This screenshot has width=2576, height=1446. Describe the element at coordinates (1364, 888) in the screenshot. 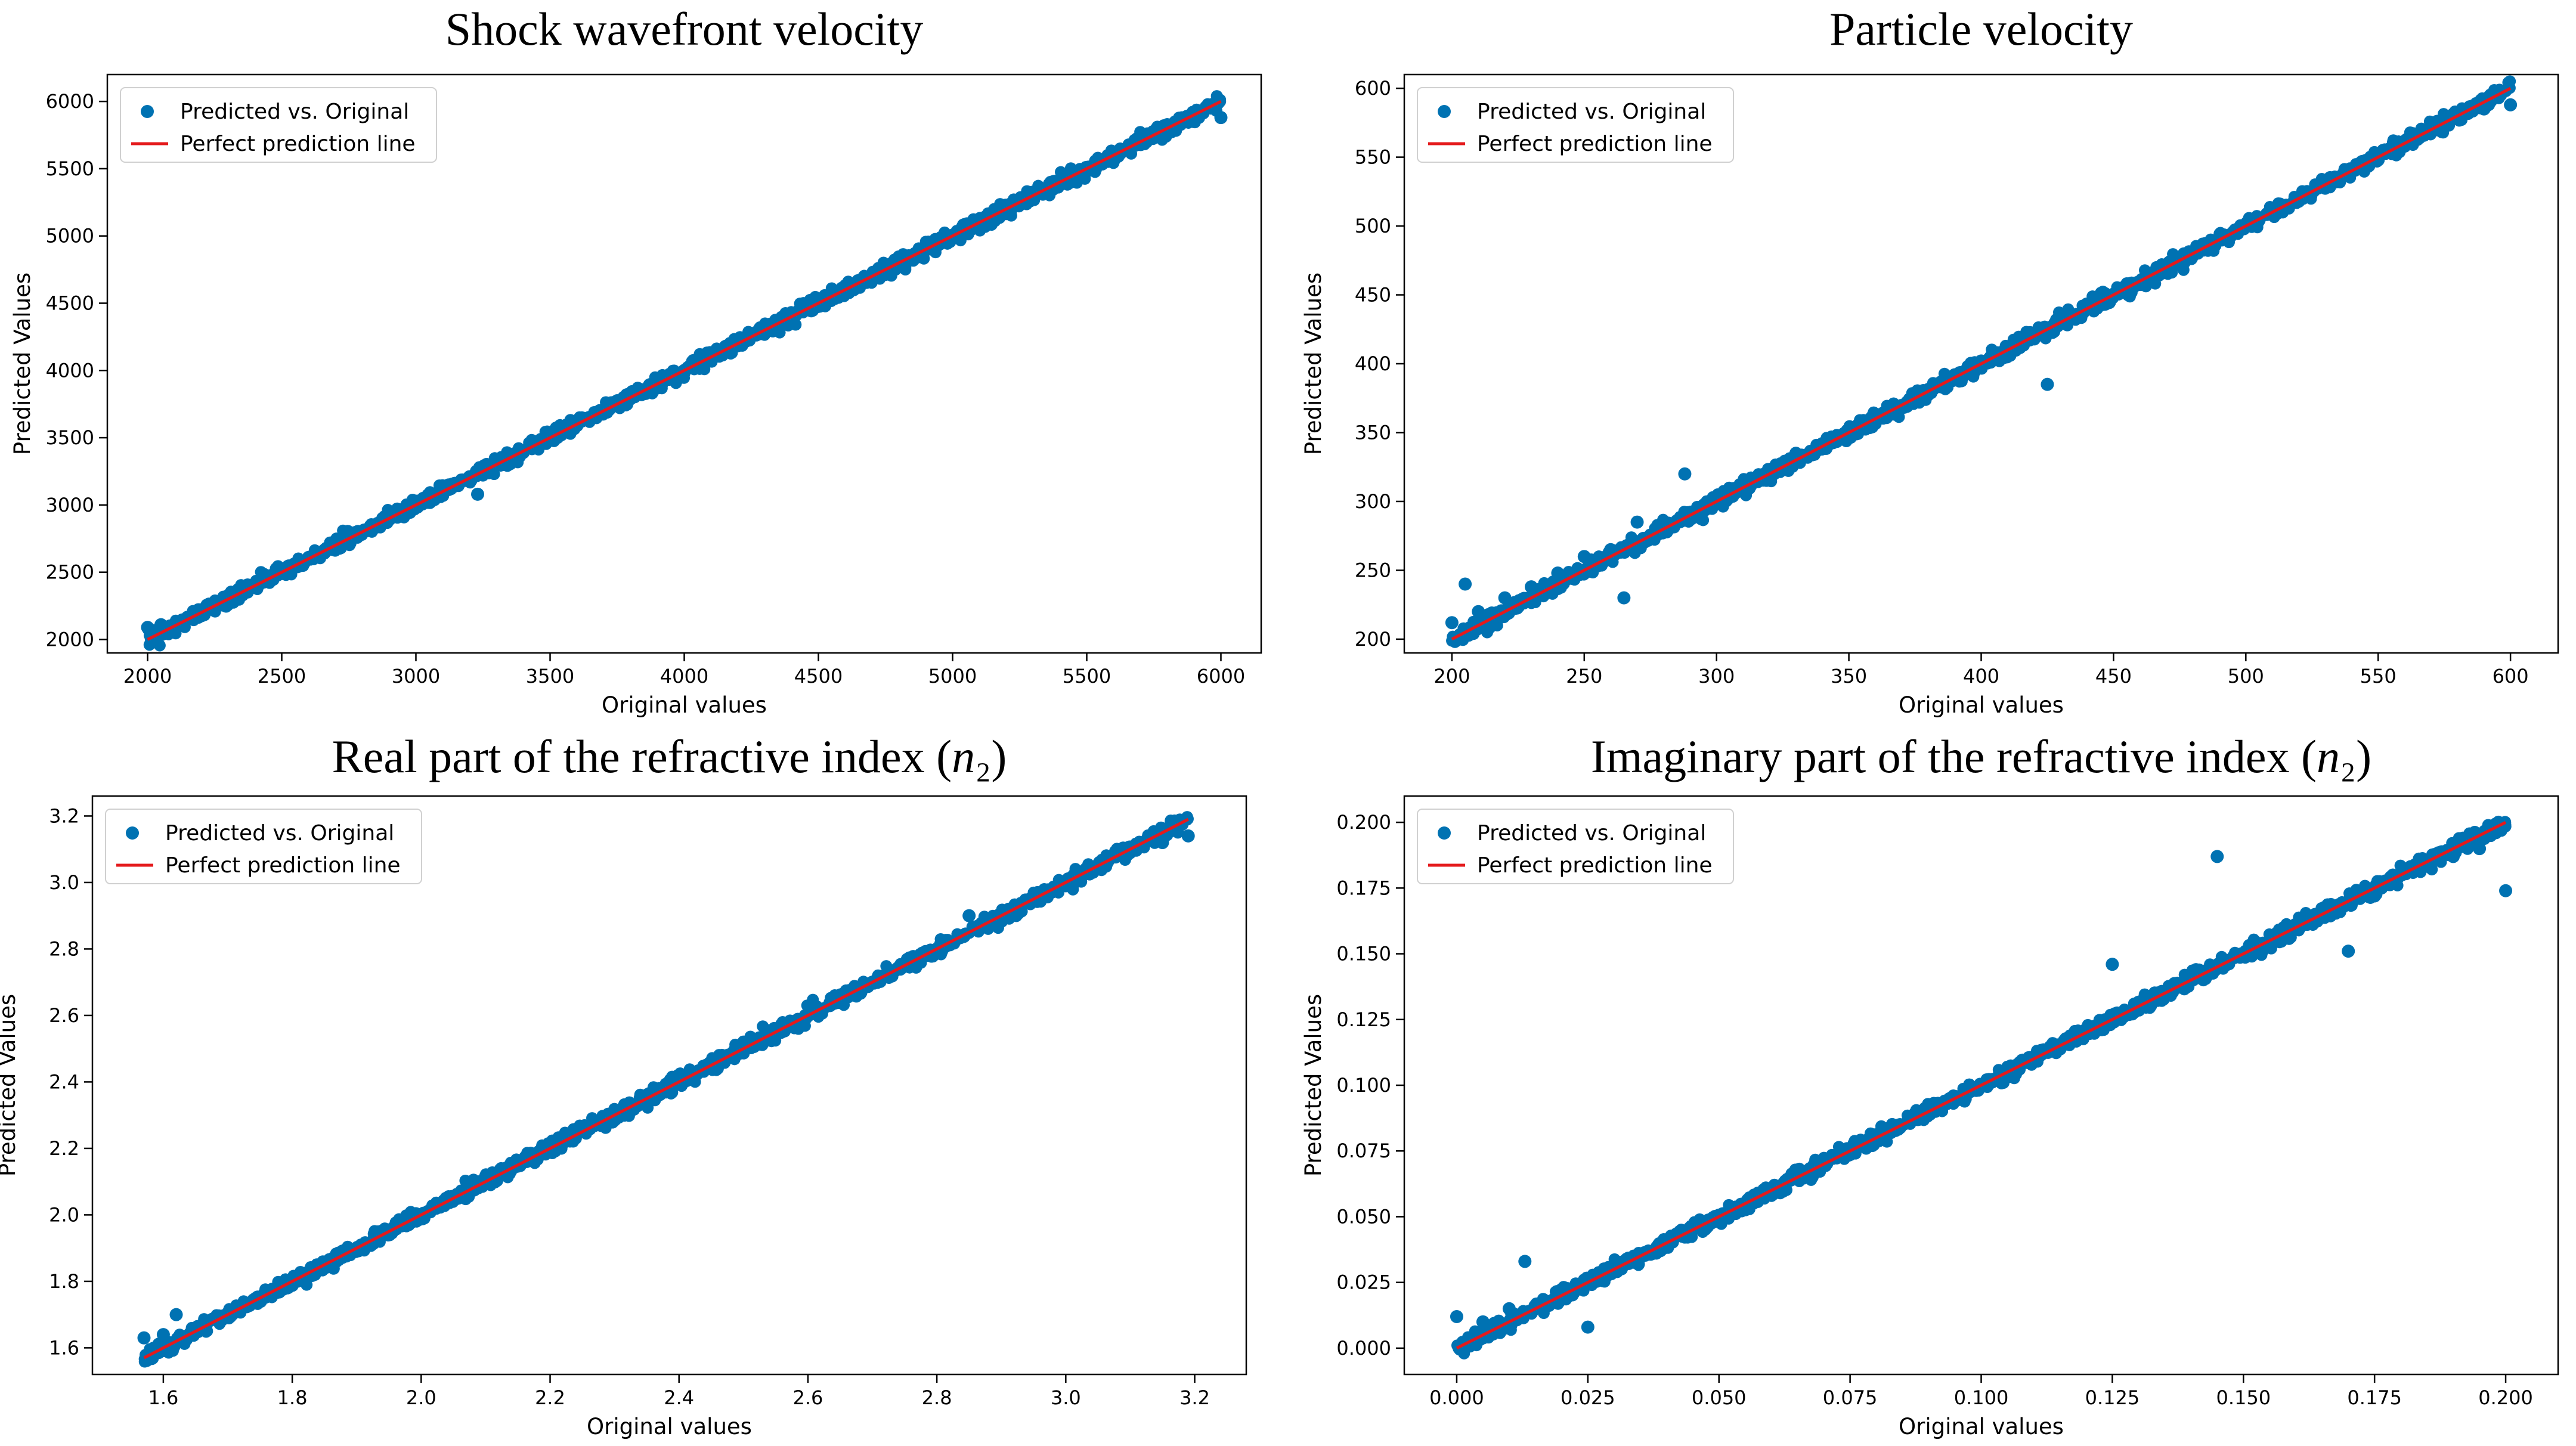

I see `y-tick-label: 0.175` at that location.